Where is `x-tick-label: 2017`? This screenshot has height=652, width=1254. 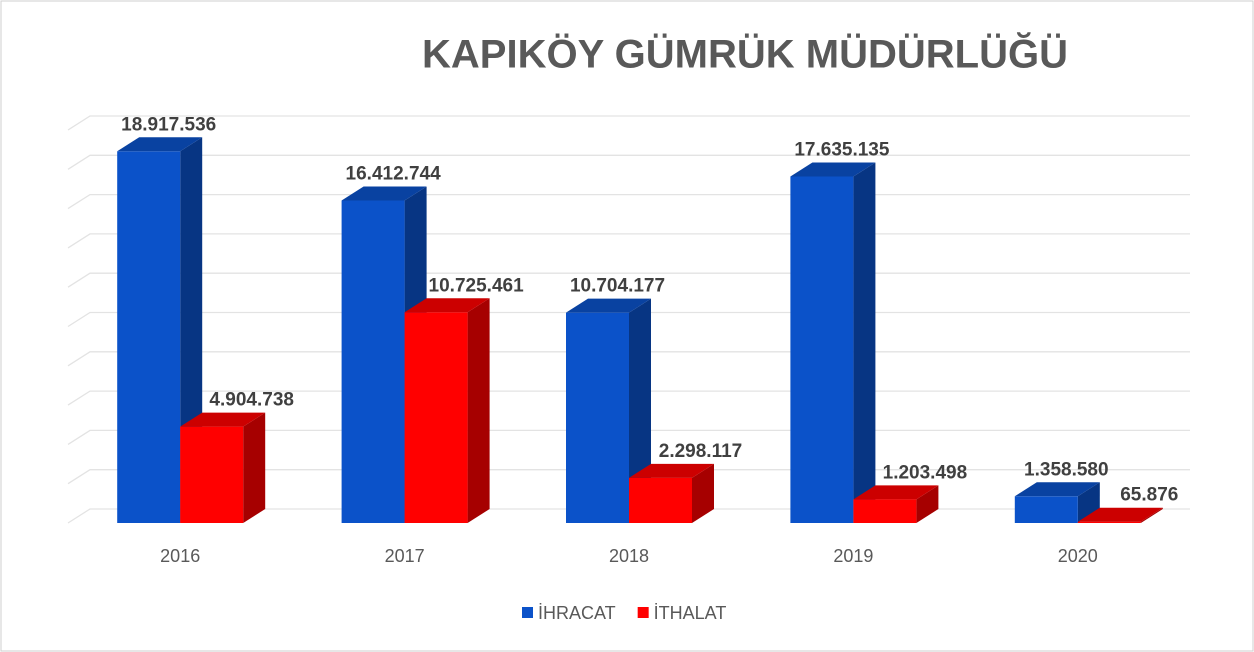
x-tick-label: 2017 is located at coordinates (405, 556).